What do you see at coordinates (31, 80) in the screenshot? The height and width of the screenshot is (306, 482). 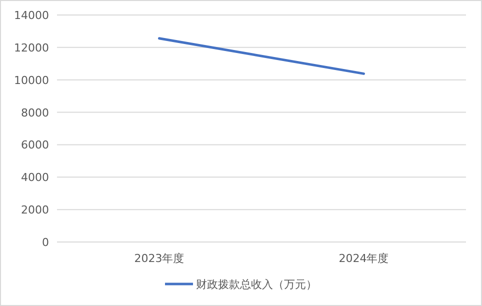 I see `y-tick-label: 10000` at bounding box center [31, 80].